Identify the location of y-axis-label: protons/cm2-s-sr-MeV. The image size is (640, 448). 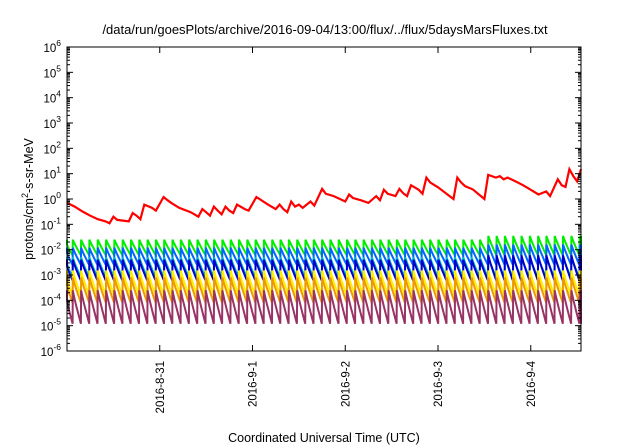
(28, 198).